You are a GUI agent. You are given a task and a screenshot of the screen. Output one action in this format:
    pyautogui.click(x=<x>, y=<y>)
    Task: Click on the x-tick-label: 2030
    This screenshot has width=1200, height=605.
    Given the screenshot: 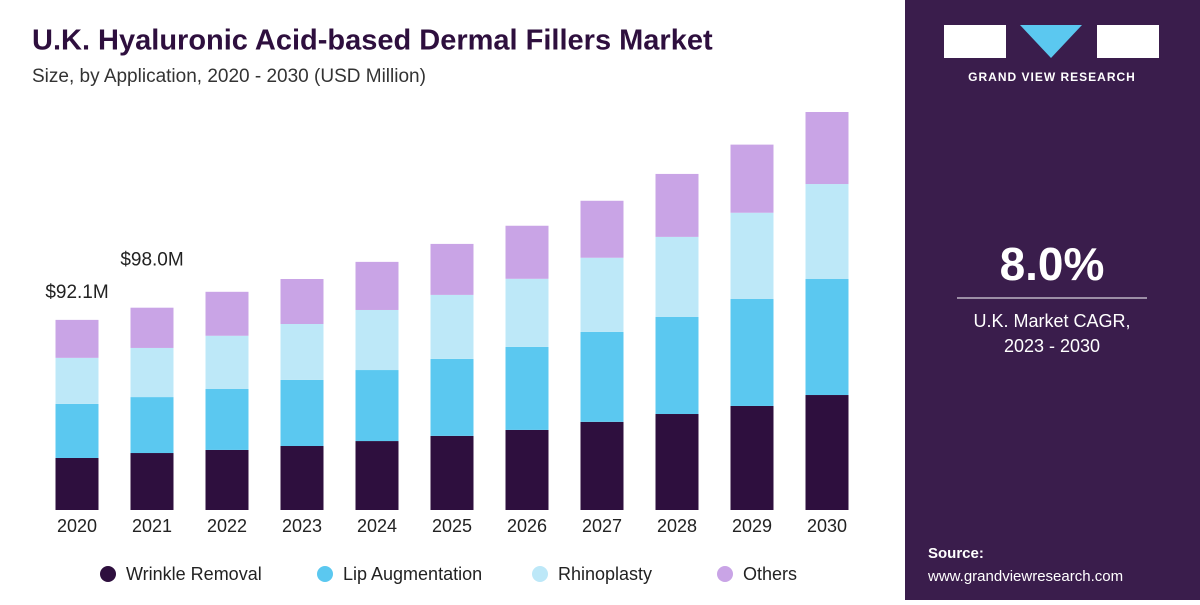 What is the action you would take?
    pyautogui.click(x=827, y=526)
    